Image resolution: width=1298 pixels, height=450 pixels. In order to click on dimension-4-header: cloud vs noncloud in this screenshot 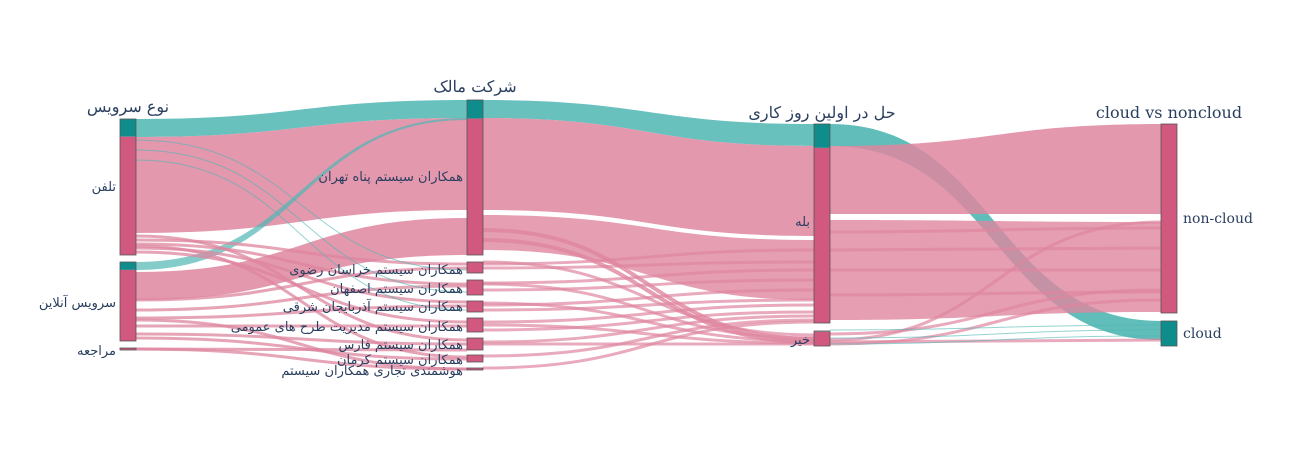, I will do `click(1169, 112)`.